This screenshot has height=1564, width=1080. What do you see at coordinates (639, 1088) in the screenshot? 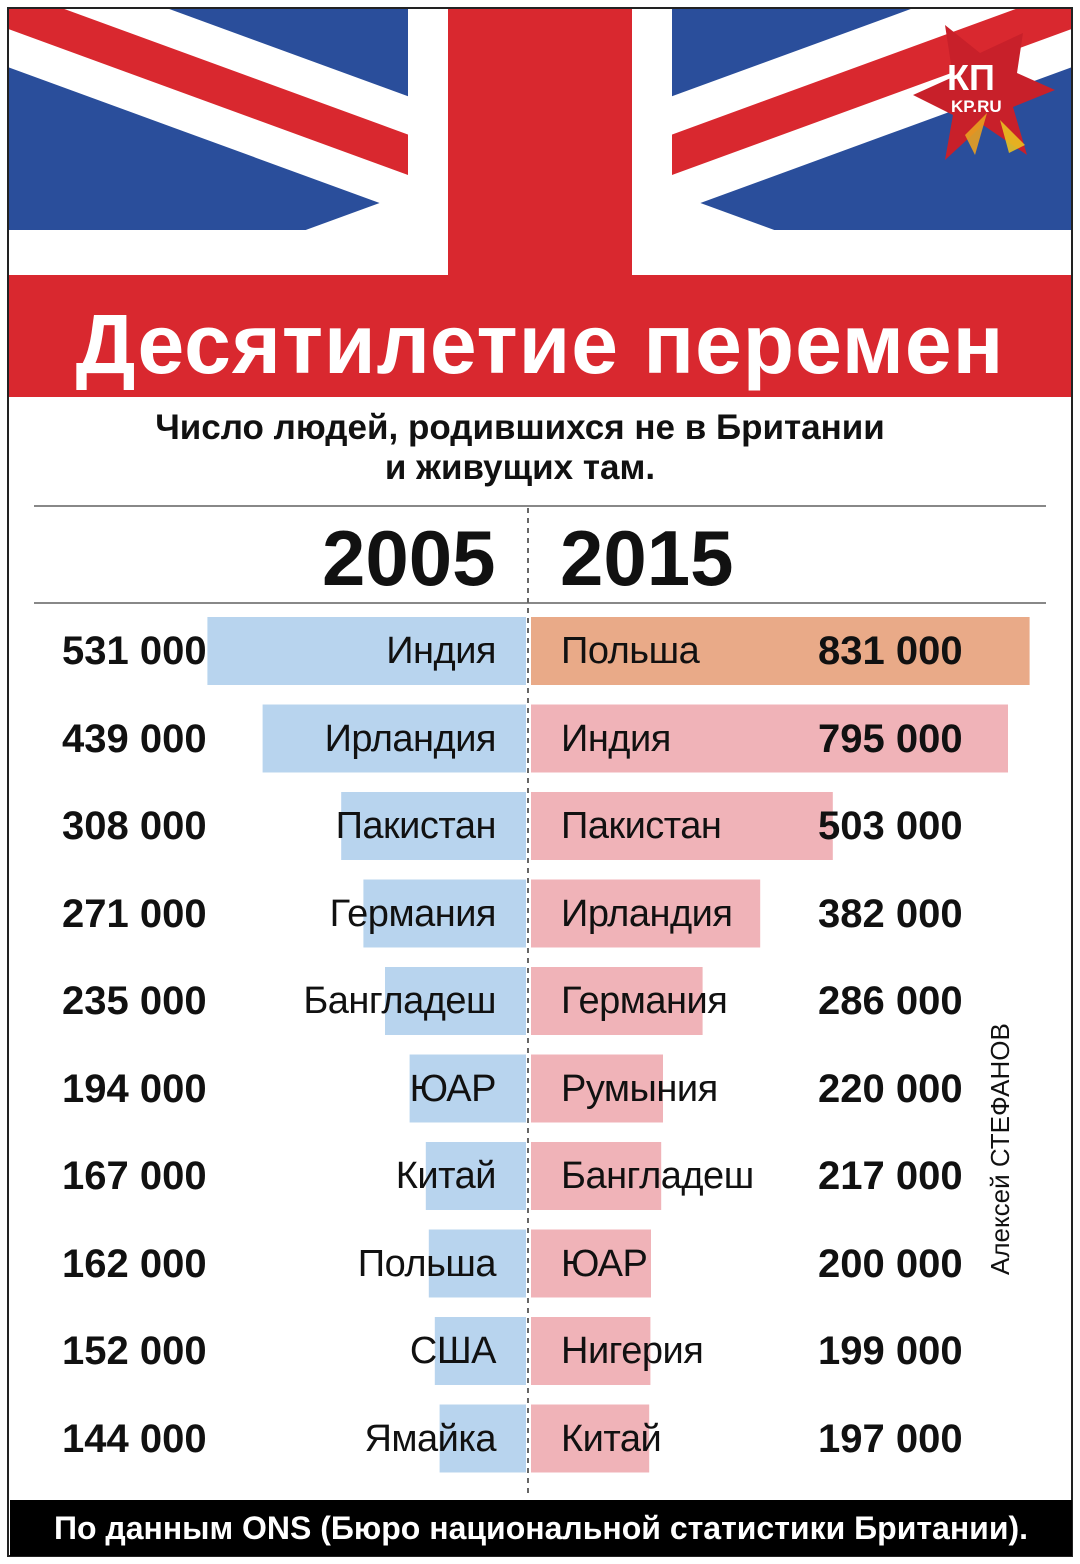
I see `country-2015: Румыния` at bounding box center [639, 1088].